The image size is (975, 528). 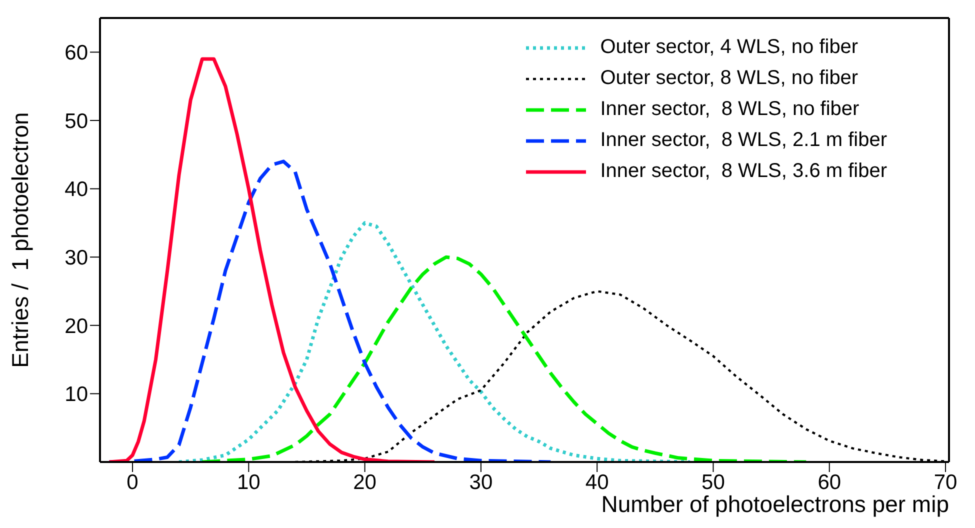 I want to click on x-tick-label: 20, so click(x=364, y=482).